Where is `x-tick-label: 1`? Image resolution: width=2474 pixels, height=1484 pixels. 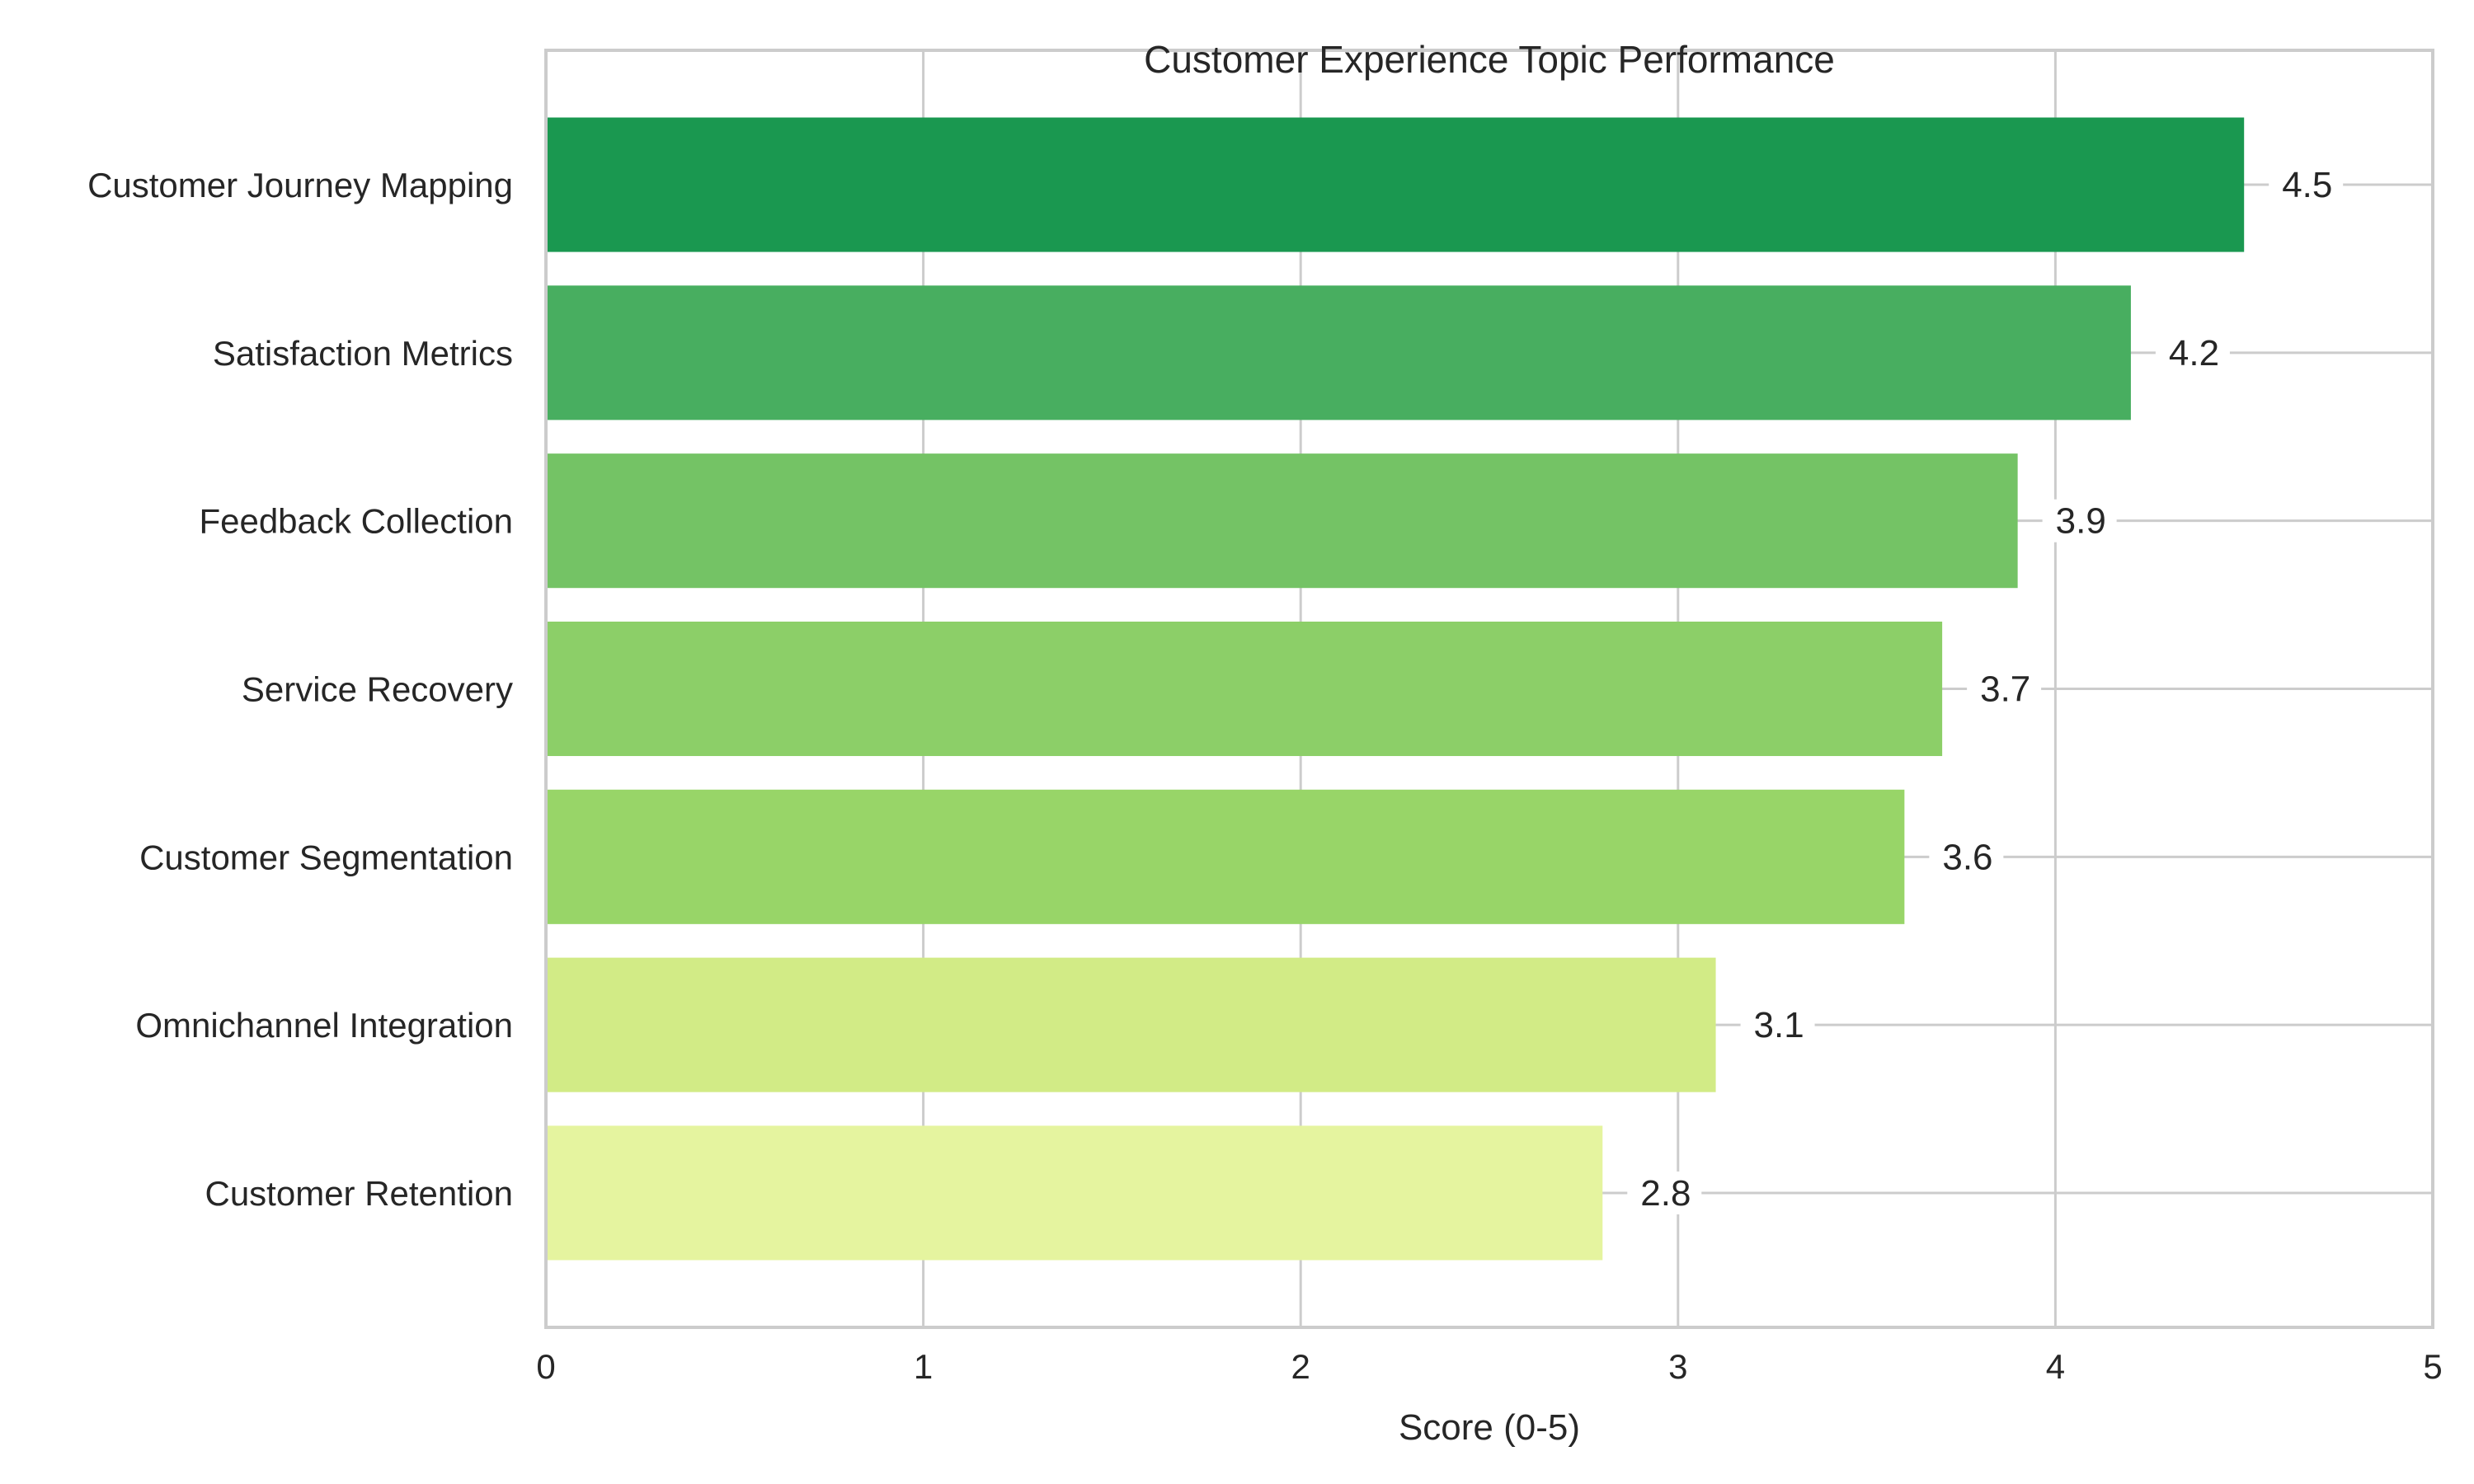 x-tick-label: 1 is located at coordinates (923, 1366).